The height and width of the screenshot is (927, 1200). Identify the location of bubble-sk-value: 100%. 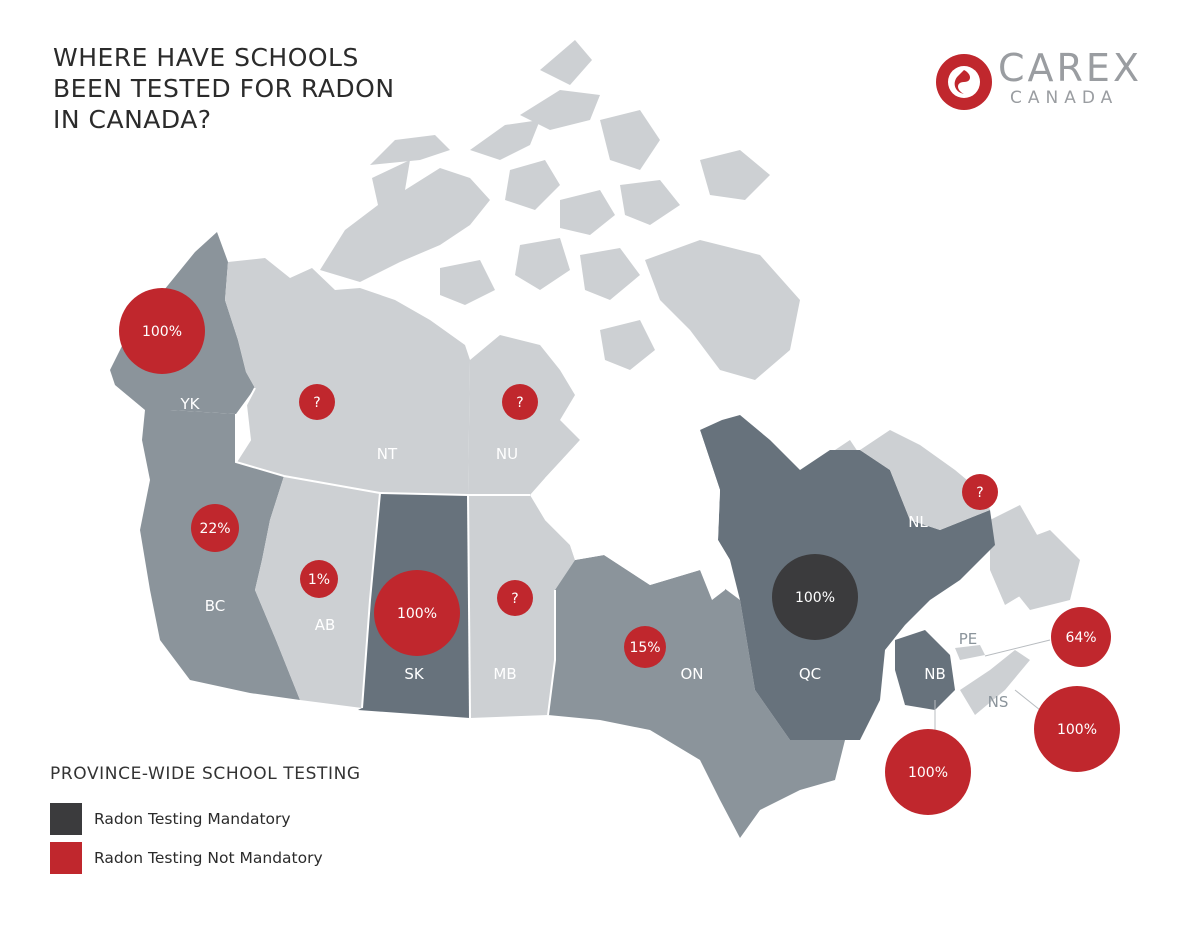
(417, 614).